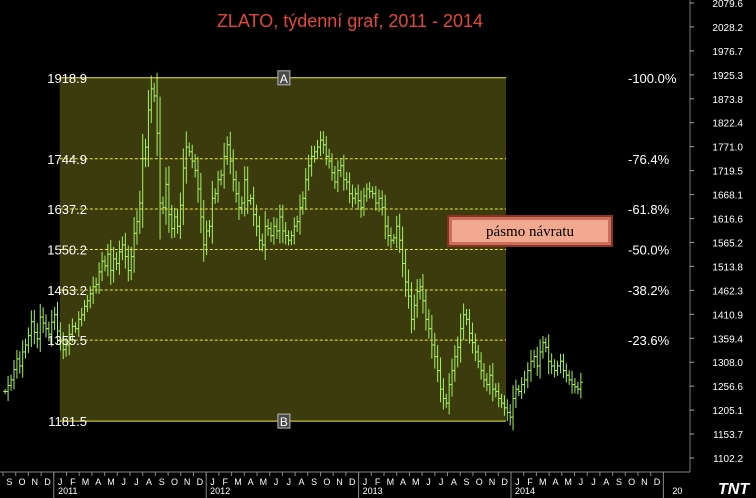 Image resolution: width=756 pixels, height=498 pixels. I want to click on marker-b-box, so click(284, 421).